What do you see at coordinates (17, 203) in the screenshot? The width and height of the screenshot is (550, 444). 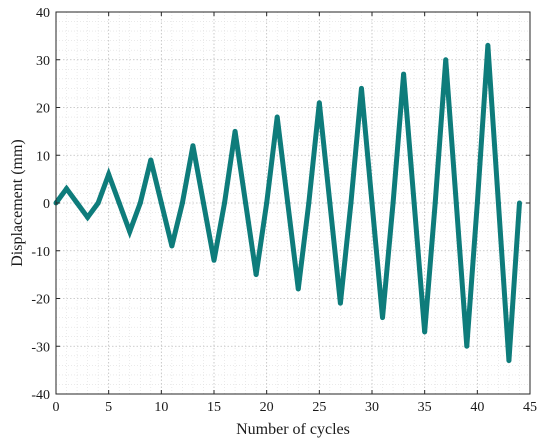 I see `y-axis-title: Displacement (mm)` at bounding box center [17, 203].